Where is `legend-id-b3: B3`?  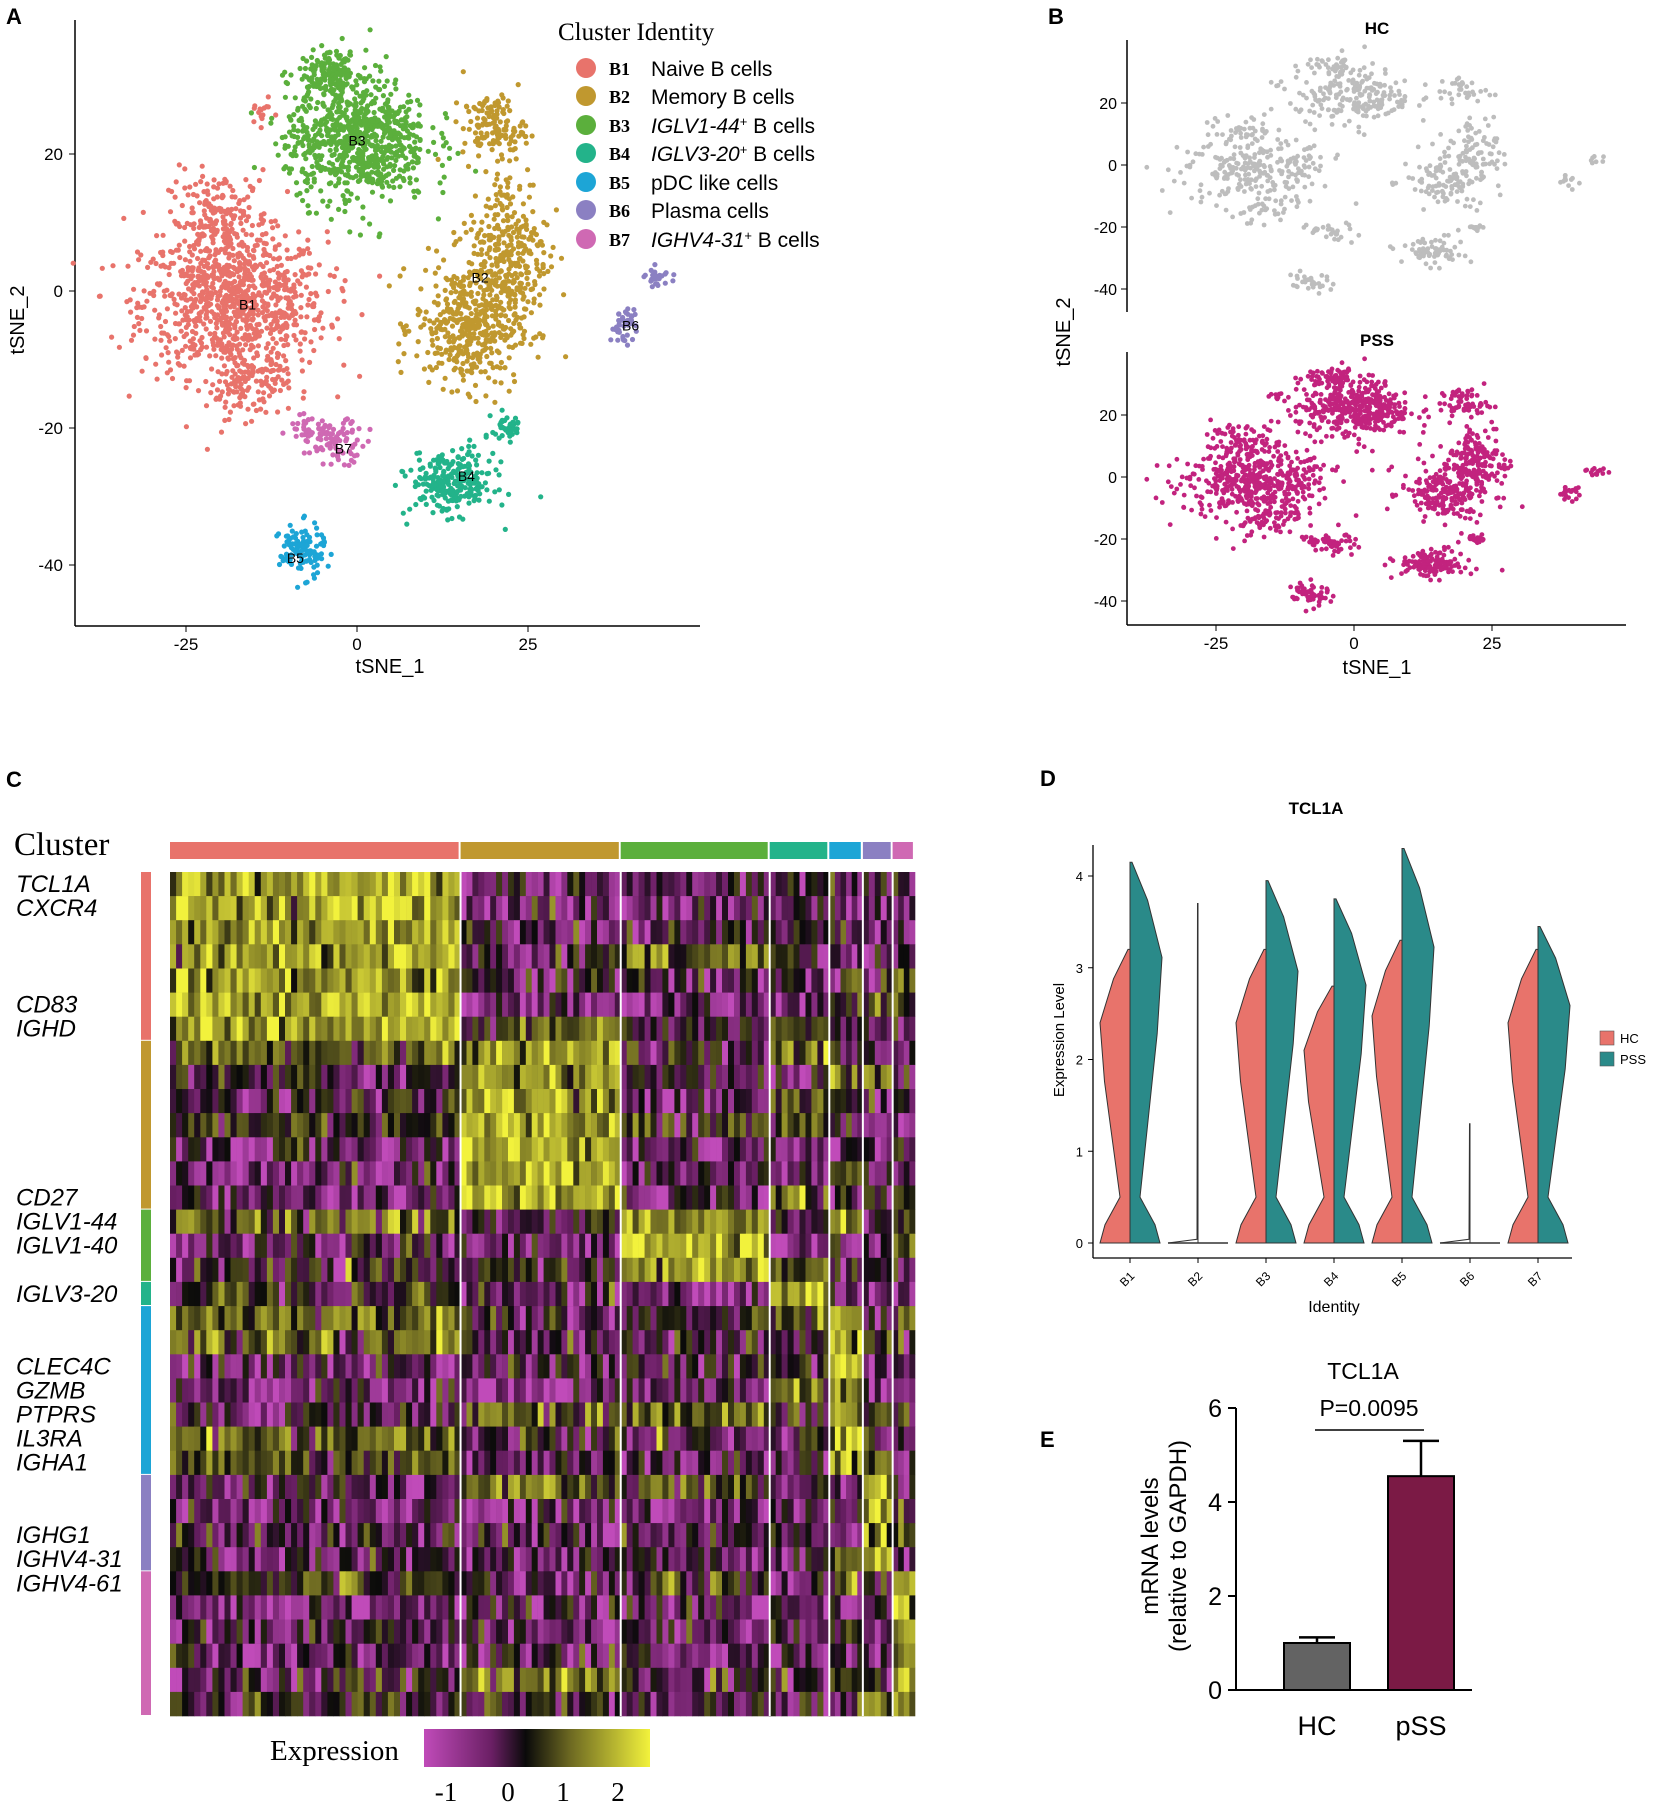
legend-id-b3: B3 is located at coordinates (619, 126).